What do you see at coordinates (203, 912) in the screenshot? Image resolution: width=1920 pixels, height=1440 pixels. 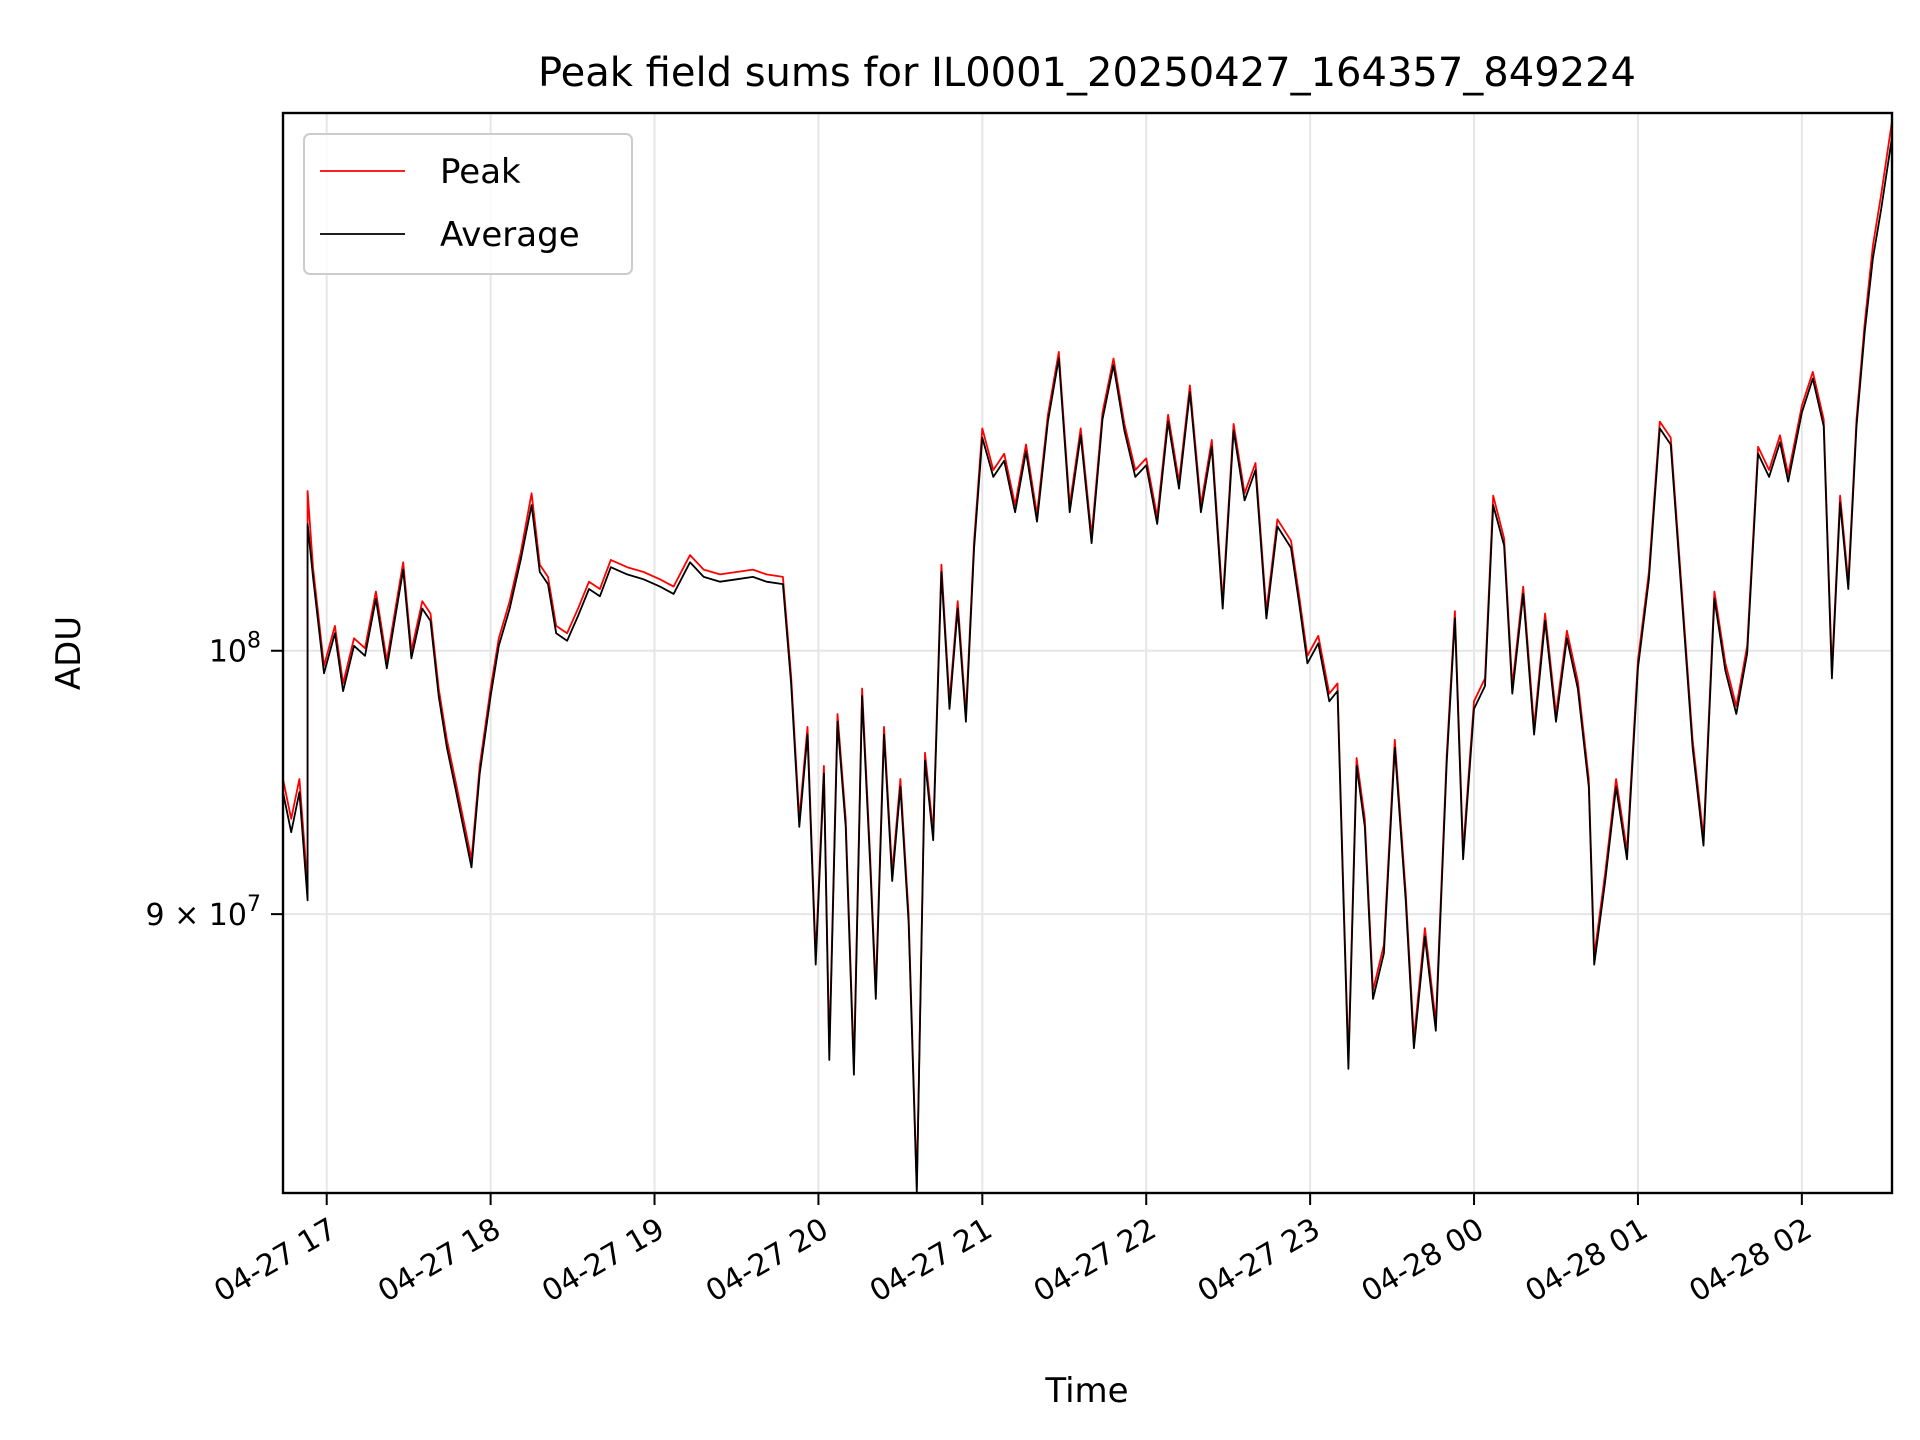 I see `y-tick-label: 9 × 107` at bounding box center [203, 912].